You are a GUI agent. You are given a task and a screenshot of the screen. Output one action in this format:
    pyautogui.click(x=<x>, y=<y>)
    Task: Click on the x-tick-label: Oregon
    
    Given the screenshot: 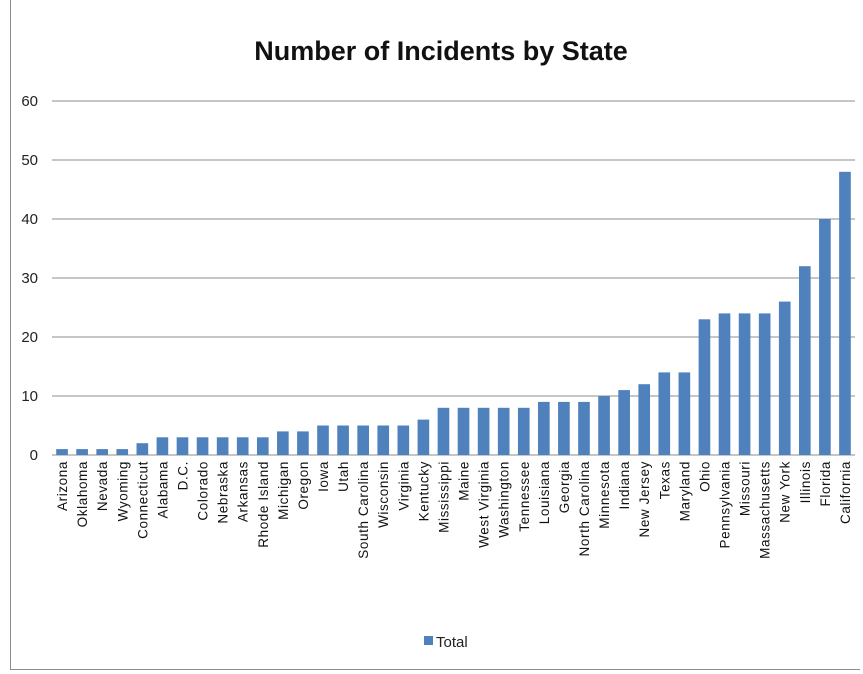 What is the action you would take?
    pyautogui.click(x=303, y=485)
    